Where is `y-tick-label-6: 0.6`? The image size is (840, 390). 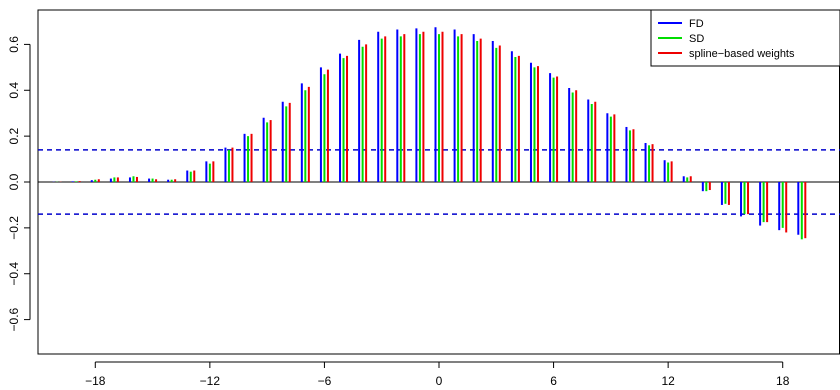 y-tick-label-6: 0.6 is located at coordinates (14, 44).